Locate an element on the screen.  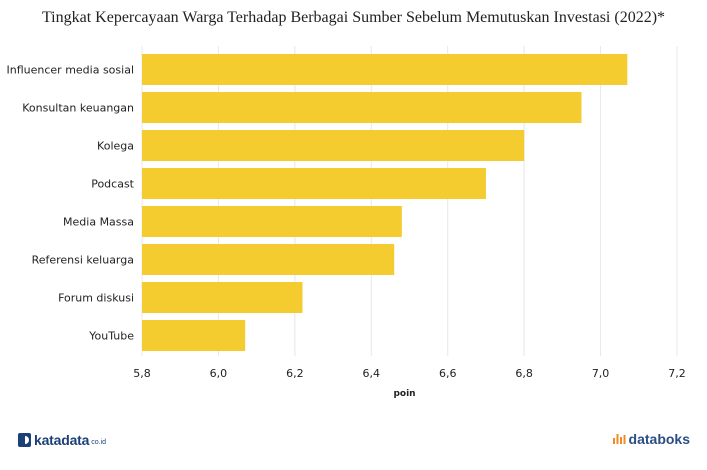
x-axis-label: poin is located at coordinates (404, 394).